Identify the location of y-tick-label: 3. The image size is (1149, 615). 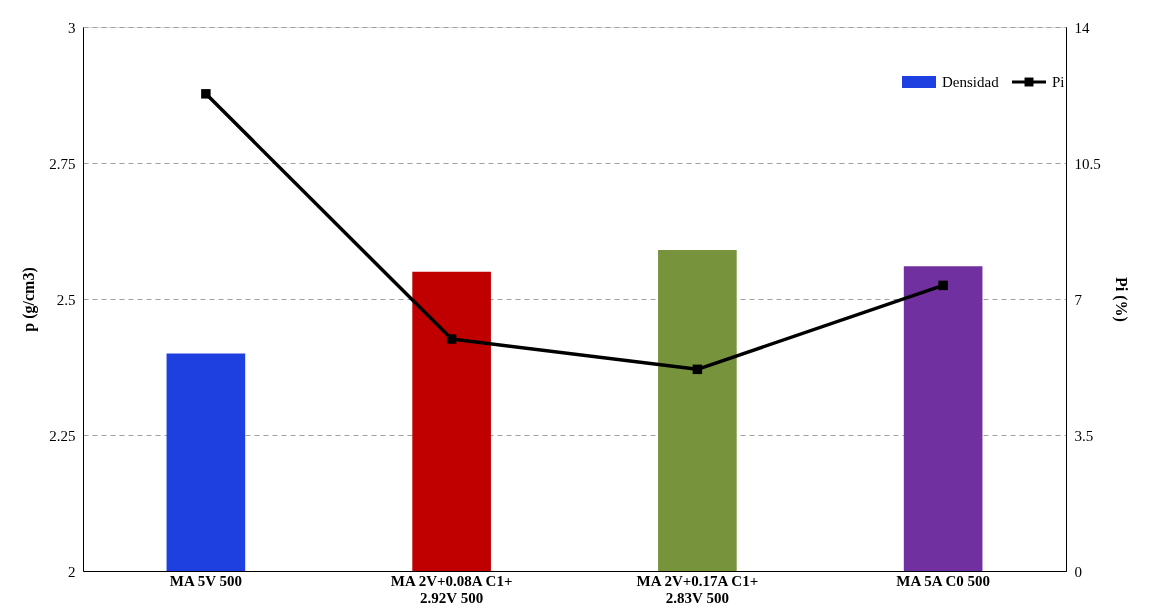
(72, 27).